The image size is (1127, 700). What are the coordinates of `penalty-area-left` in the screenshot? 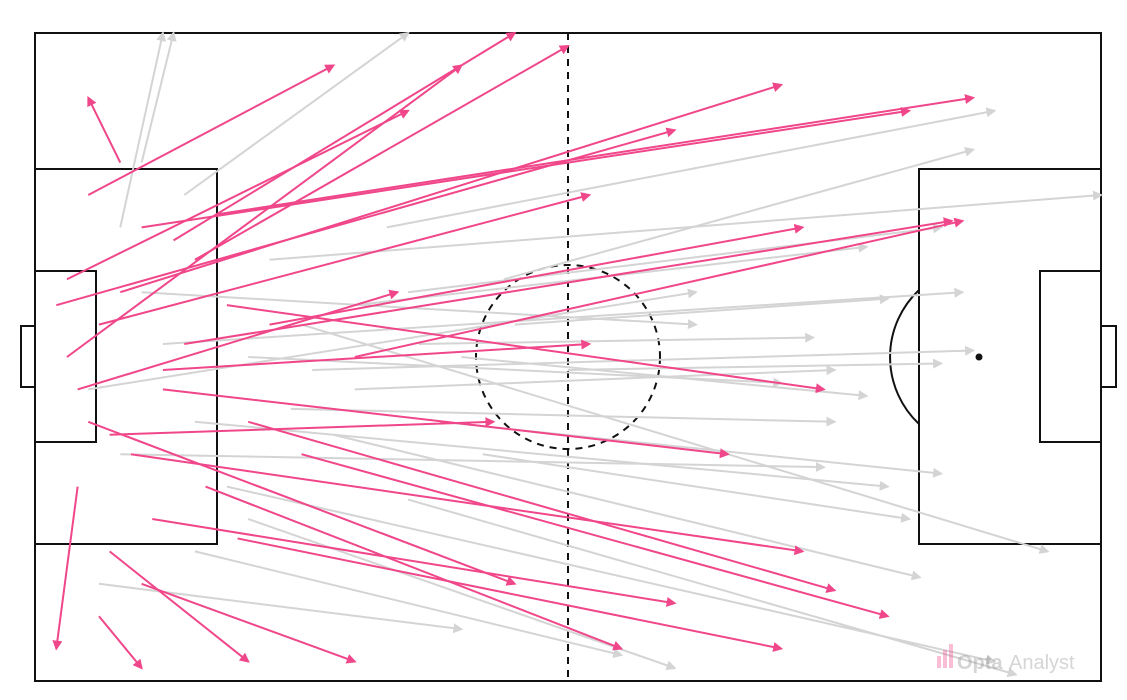 It's located at (126, 356).